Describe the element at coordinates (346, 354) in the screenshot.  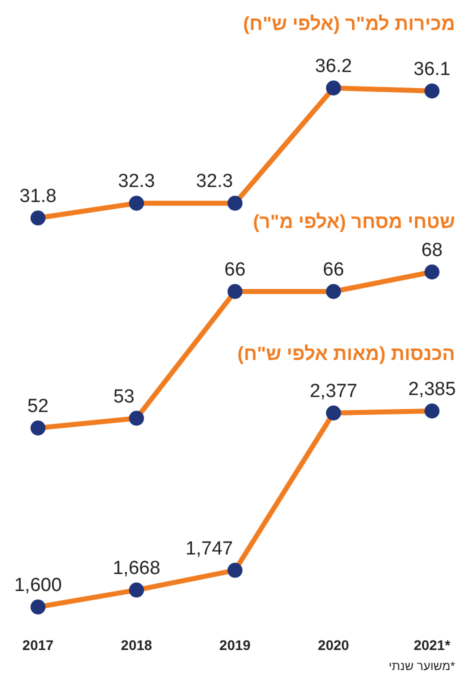
I see `chart-title: הכנסות (מאות אלפי ש"ח)` at that location.